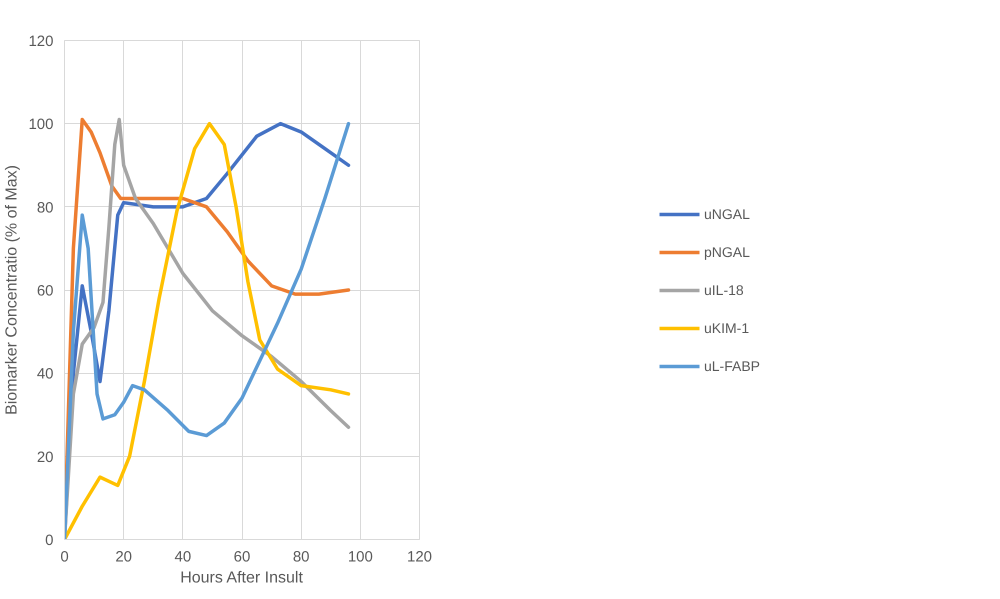 This screenshot has height=599, width=1000. I want to click on y-tick-label: 20, so click(45, 457).